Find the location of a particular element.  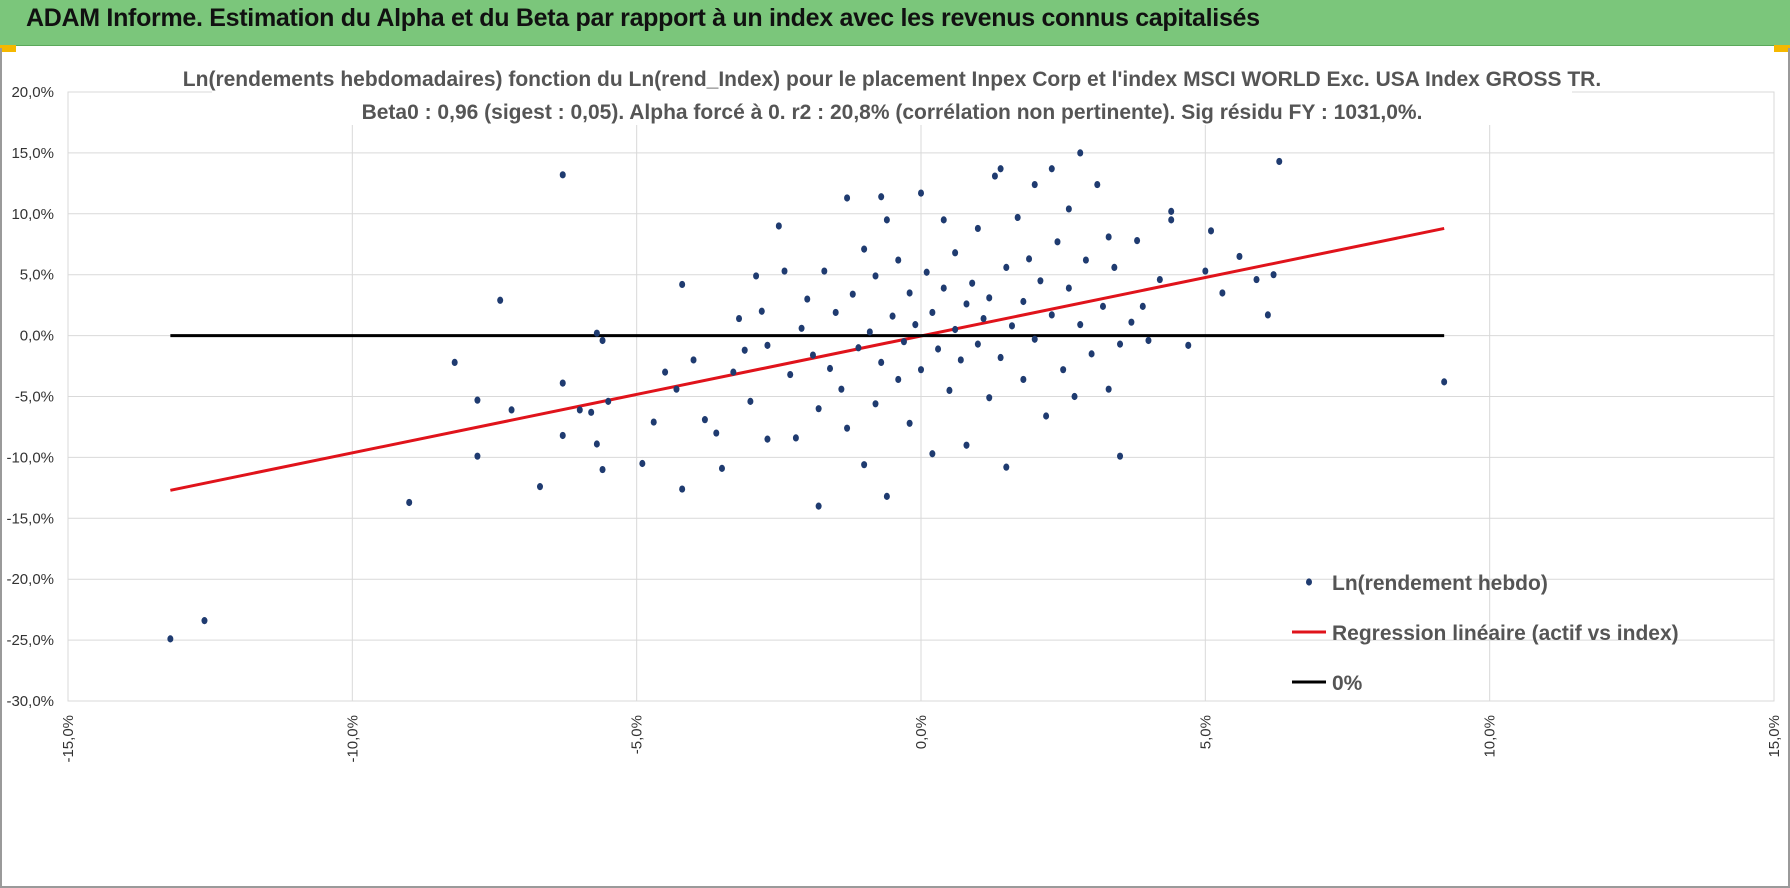

corner-marker-left is located at coordinates (8, 48).